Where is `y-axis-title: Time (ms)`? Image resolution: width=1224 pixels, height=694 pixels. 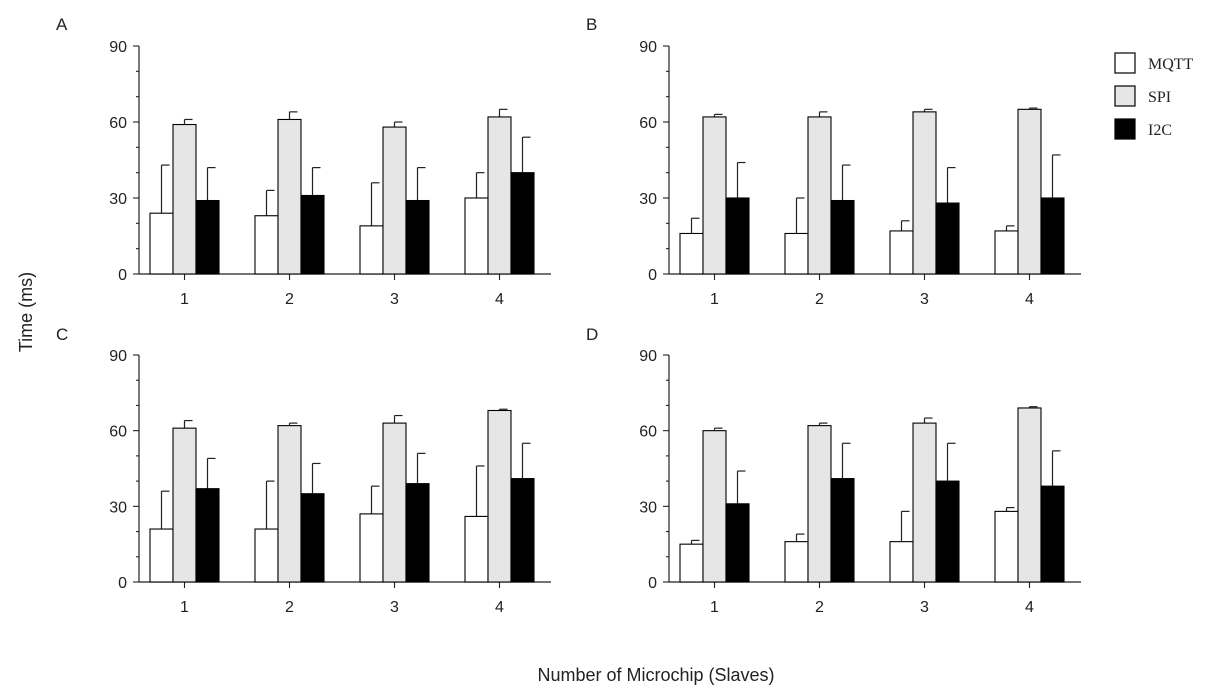
y-axis-title: Time (ms) is located at coordinates (26, 312).